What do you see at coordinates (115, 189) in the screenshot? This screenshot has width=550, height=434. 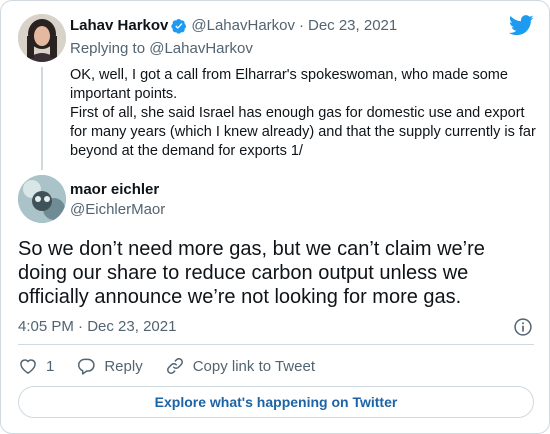 I see `main-author-name: maor eichler` at bounding box center [115, 189].